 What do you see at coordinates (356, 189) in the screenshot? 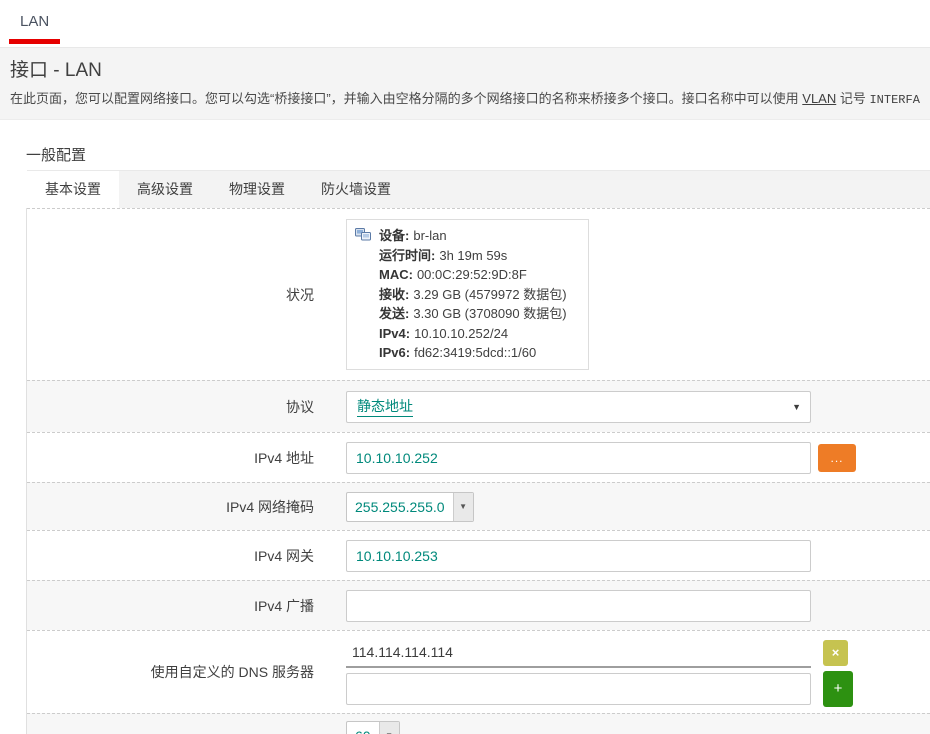
I see `tab-firewall-settings: 防火墙设置` at bounding box center [356, 189].